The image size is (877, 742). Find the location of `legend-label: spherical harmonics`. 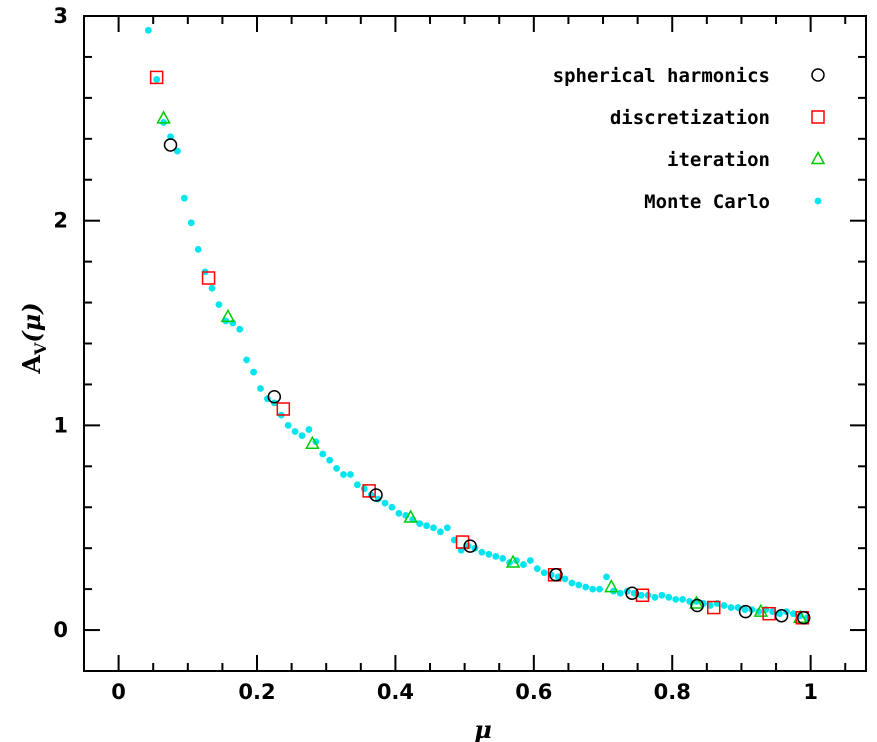

legend-label: spherical harmonics is located at coordinates (661, 76).